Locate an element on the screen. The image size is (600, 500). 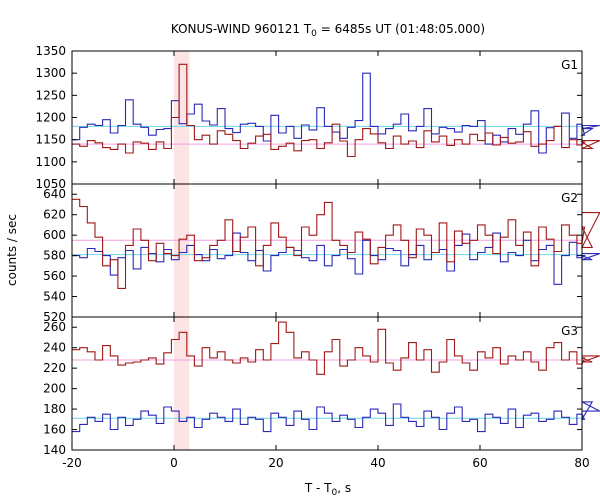
y-tick-label: 640 is located at coordinates (54, 194).